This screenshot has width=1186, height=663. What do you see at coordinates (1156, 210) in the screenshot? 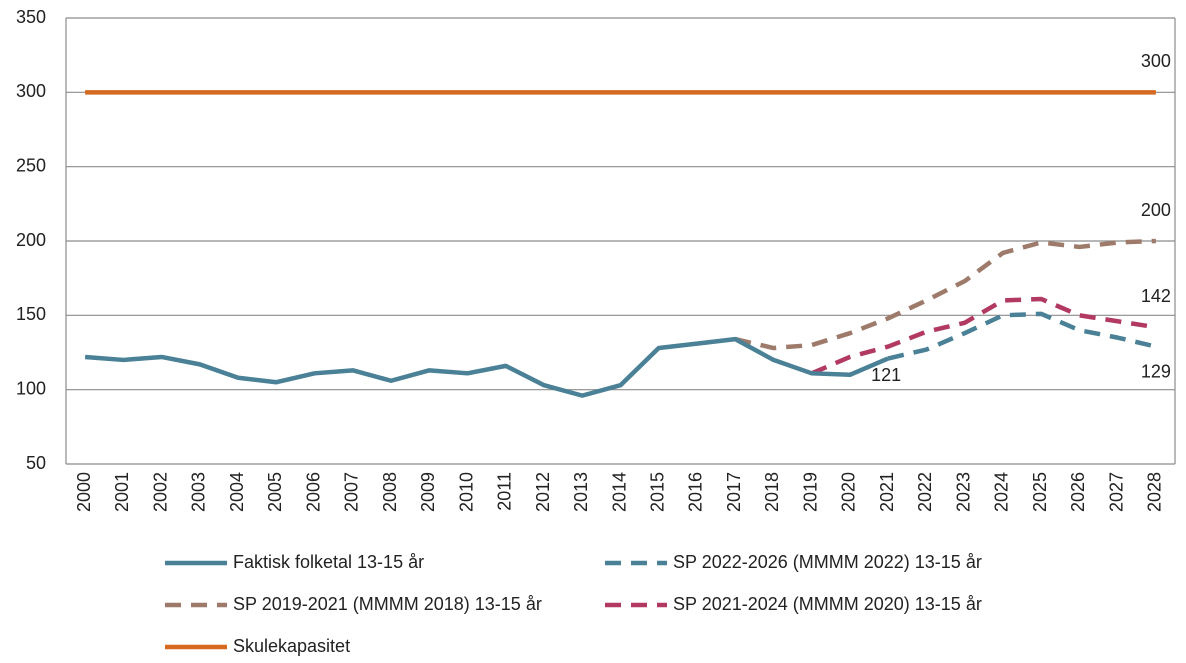
I see `data-label: 200` at bounding box center [1156, 210].